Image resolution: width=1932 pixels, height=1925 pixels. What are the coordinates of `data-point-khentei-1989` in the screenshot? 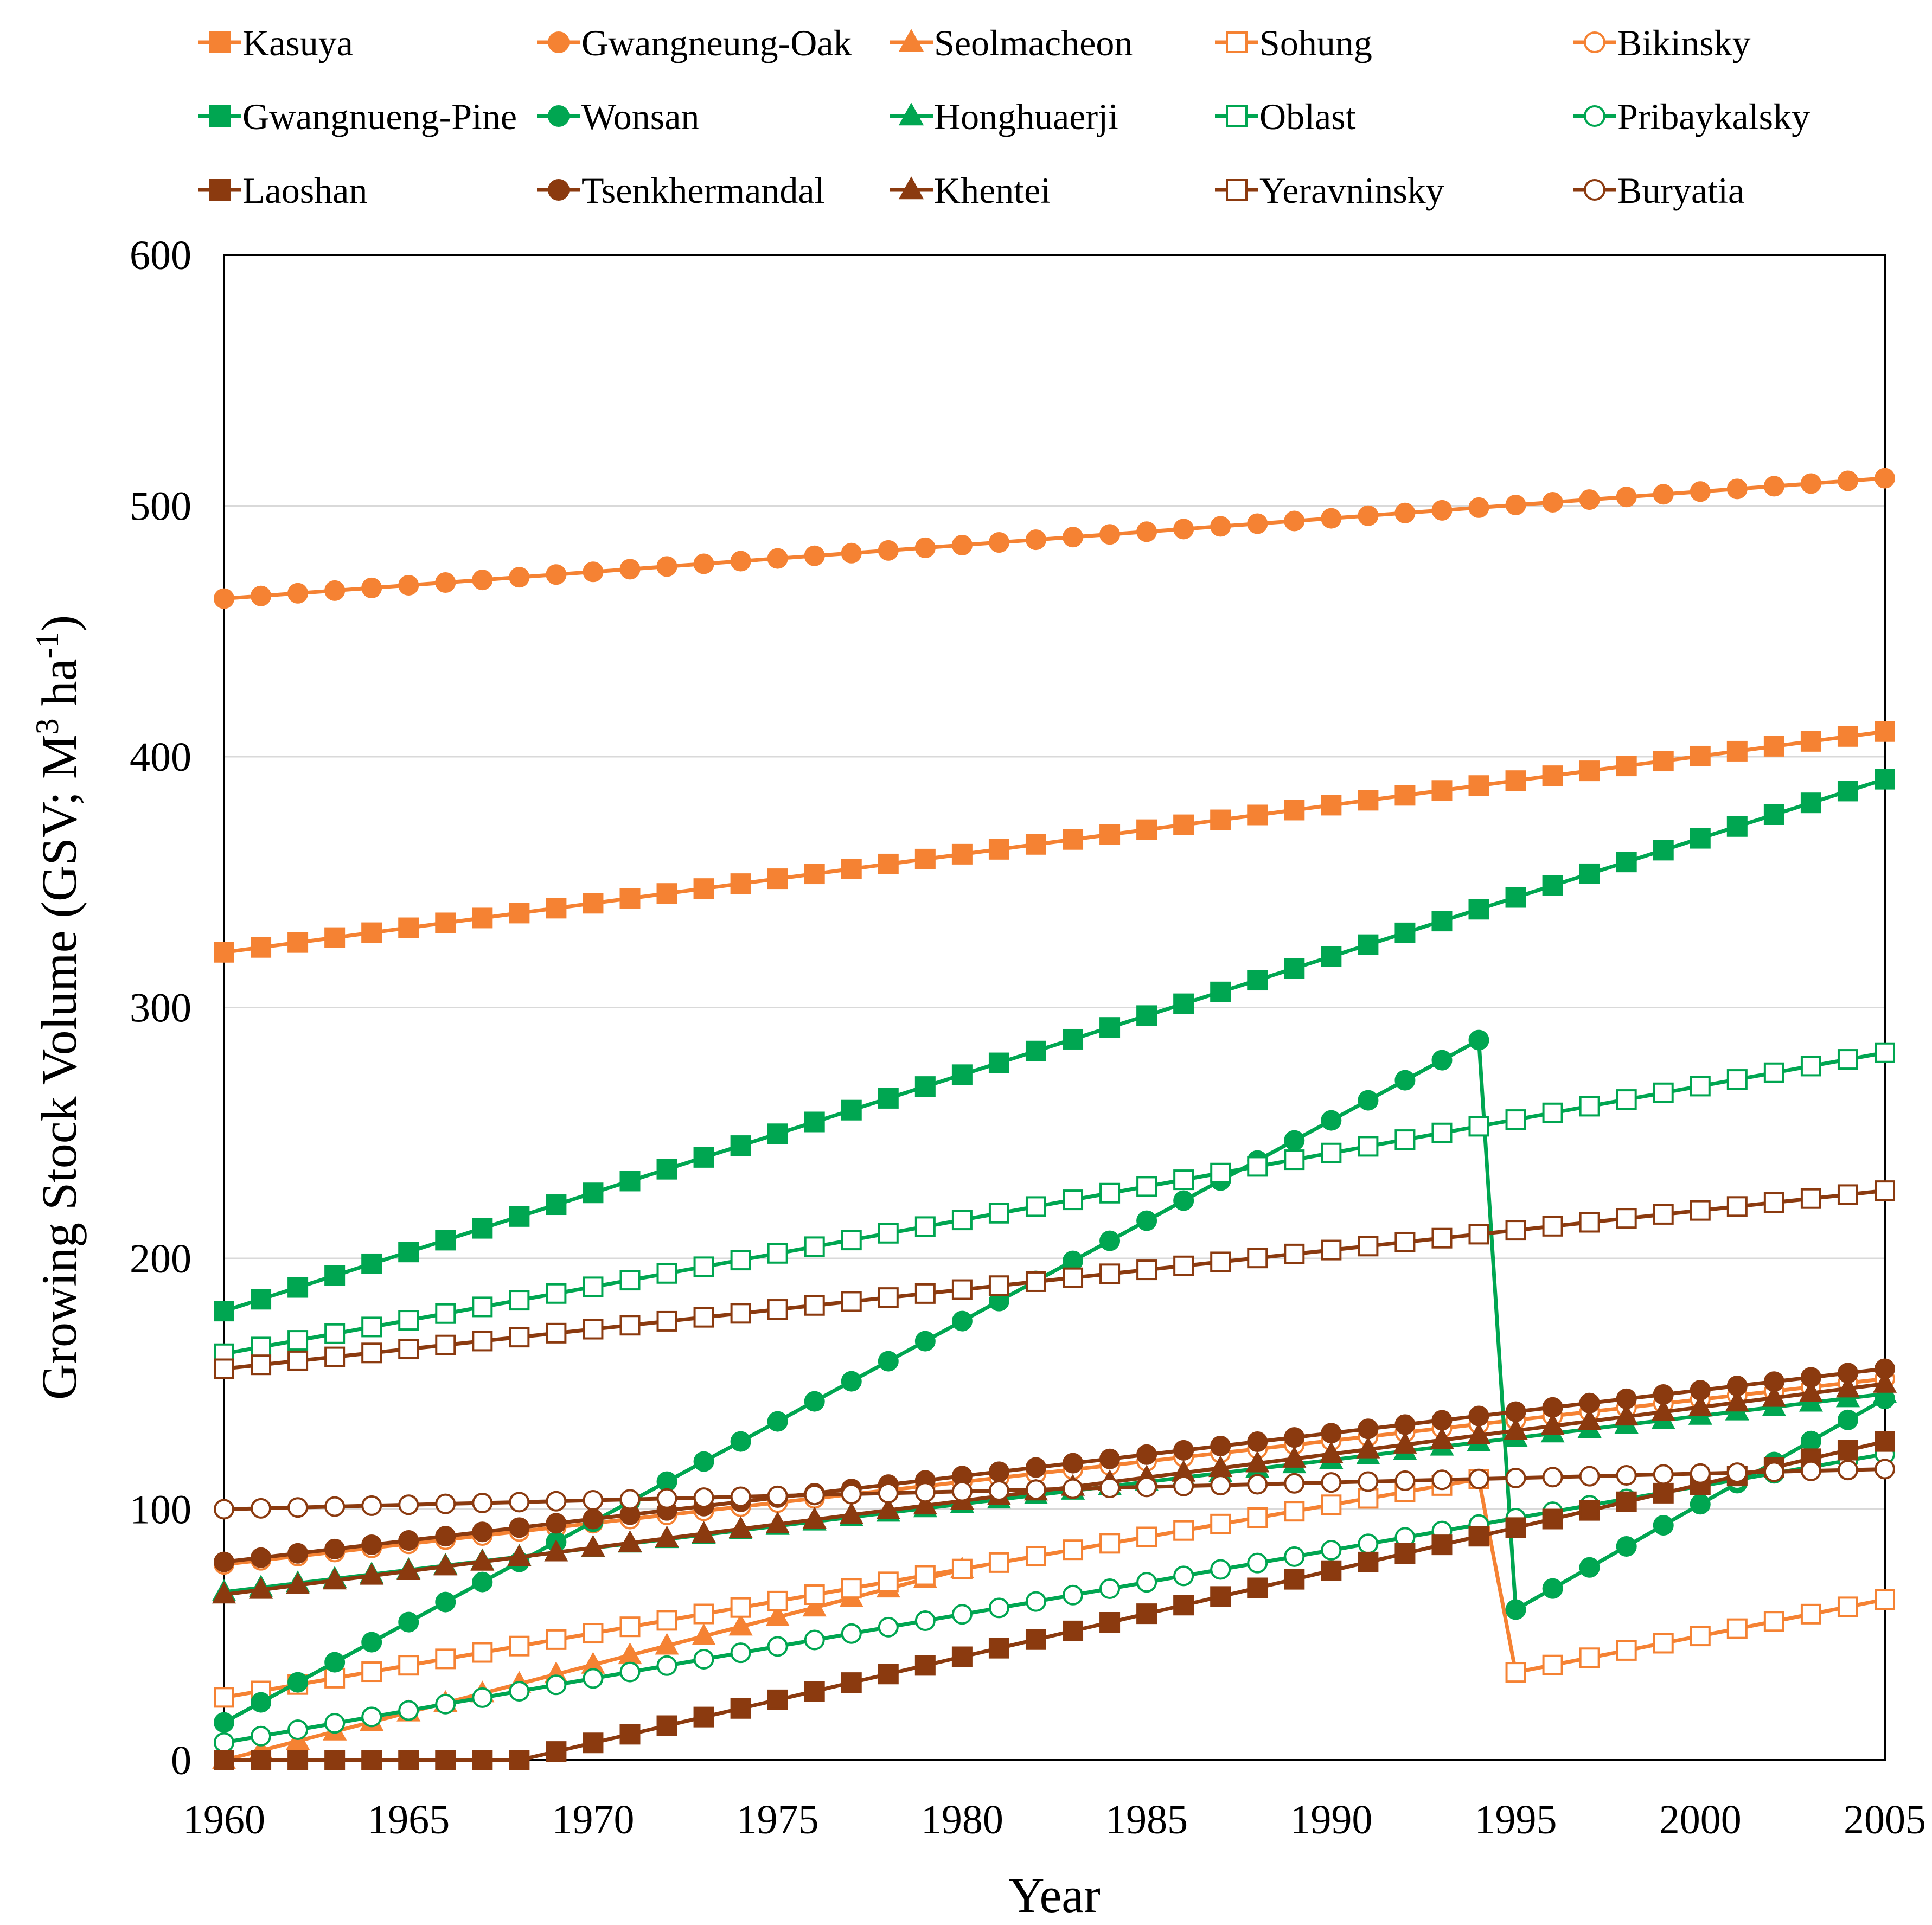 It's located at (1294, 1457).